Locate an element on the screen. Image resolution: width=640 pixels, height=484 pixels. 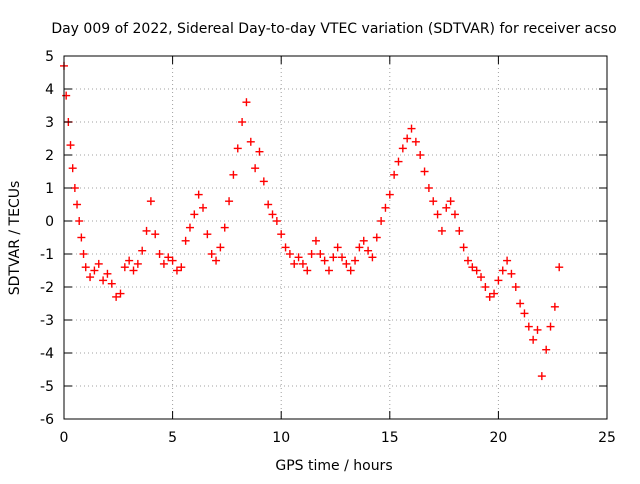
y-axis-label: SDTVAR / TECUs is located at coordinates (15, 238).